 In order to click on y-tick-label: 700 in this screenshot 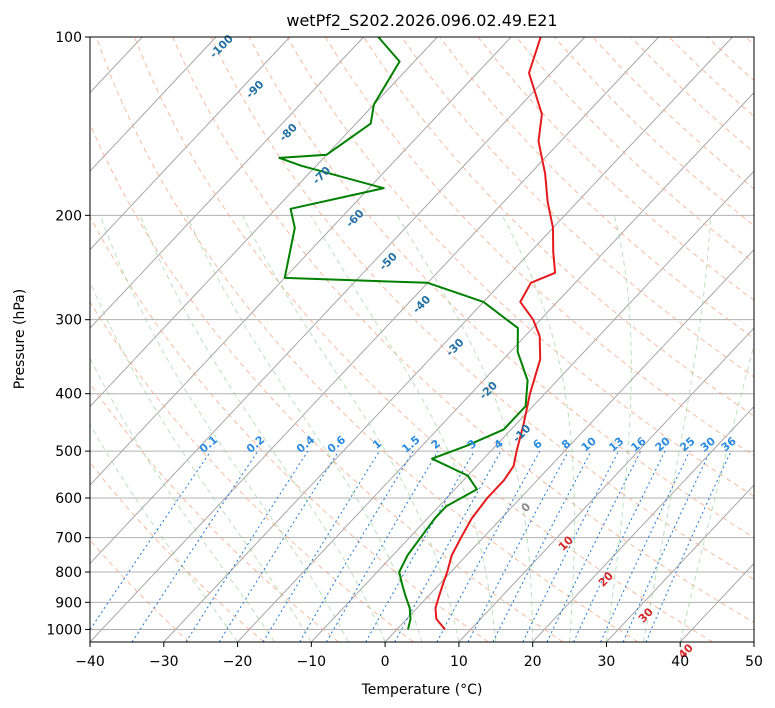, I will do `click(68, 539)`.